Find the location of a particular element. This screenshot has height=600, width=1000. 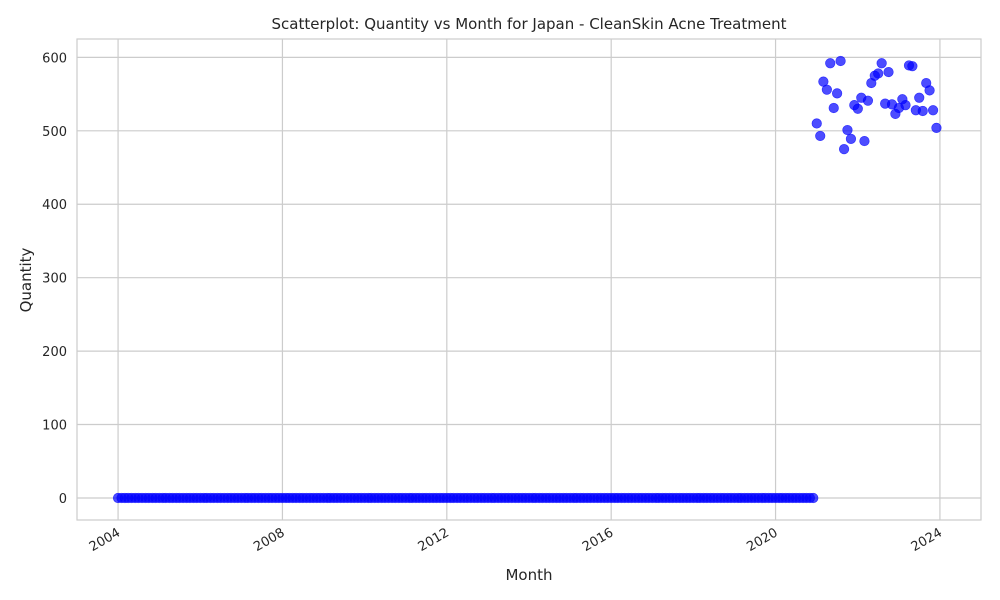

y-tick-label: 200 is located at coordinates (54, 352).